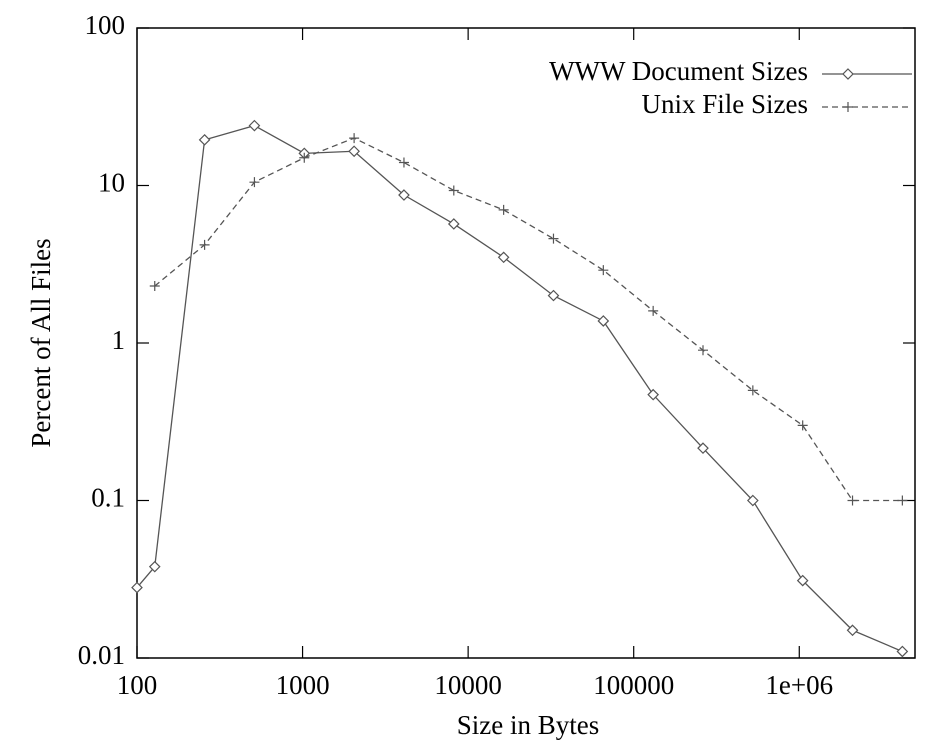  Describe the element at coordinates (119, 340) in the screenshot. I see `y-tick-label: 1` at that location.